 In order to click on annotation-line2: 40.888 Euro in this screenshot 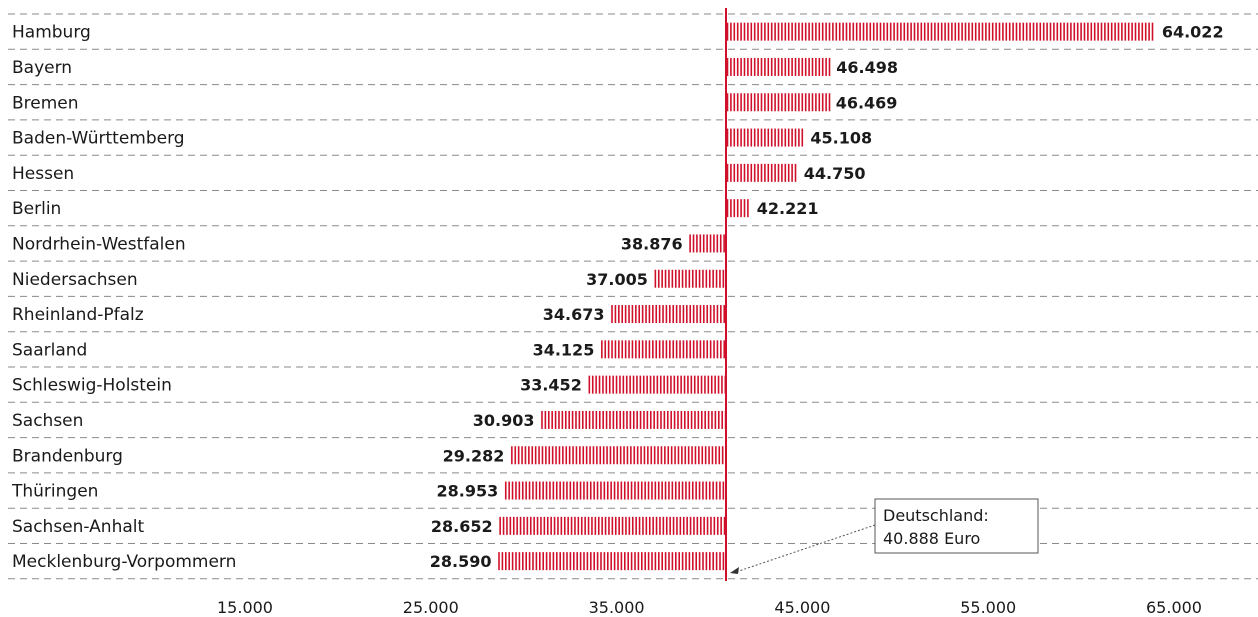, I will do `click(931, 538)`.